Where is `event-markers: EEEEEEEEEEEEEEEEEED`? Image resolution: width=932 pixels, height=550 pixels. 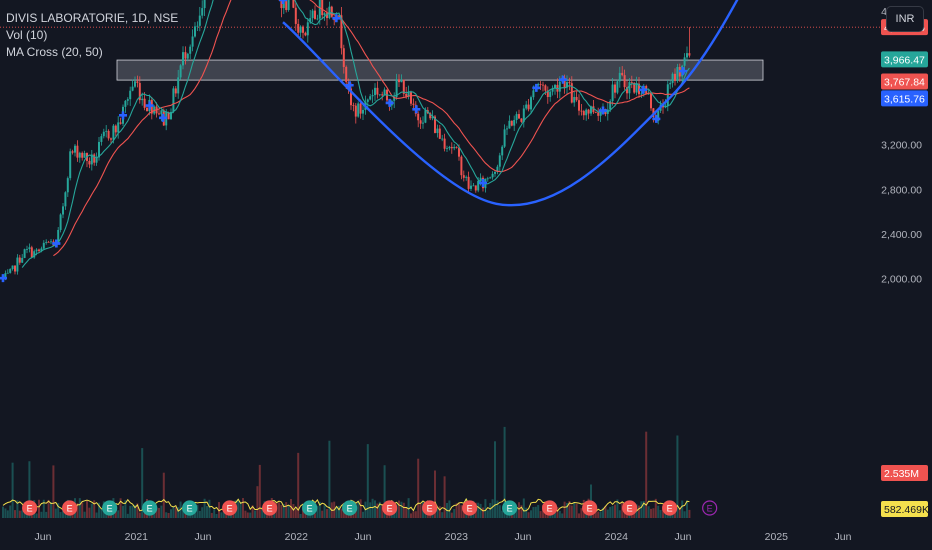 event-markers: EEEEEEEEEEEEEEEEEED is located at coordinates (359, 508).